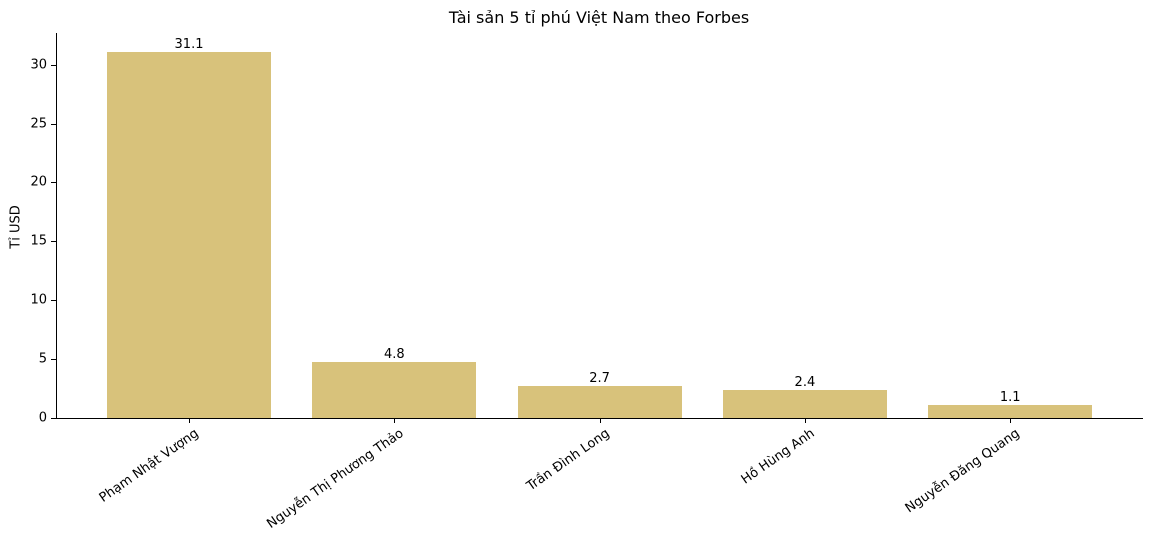 This screenshot has width=1151, height=551. What do you see at coordinates (56, 226) in the screenshot?
I see `y-axis-line` at bounding box center [56, 226].